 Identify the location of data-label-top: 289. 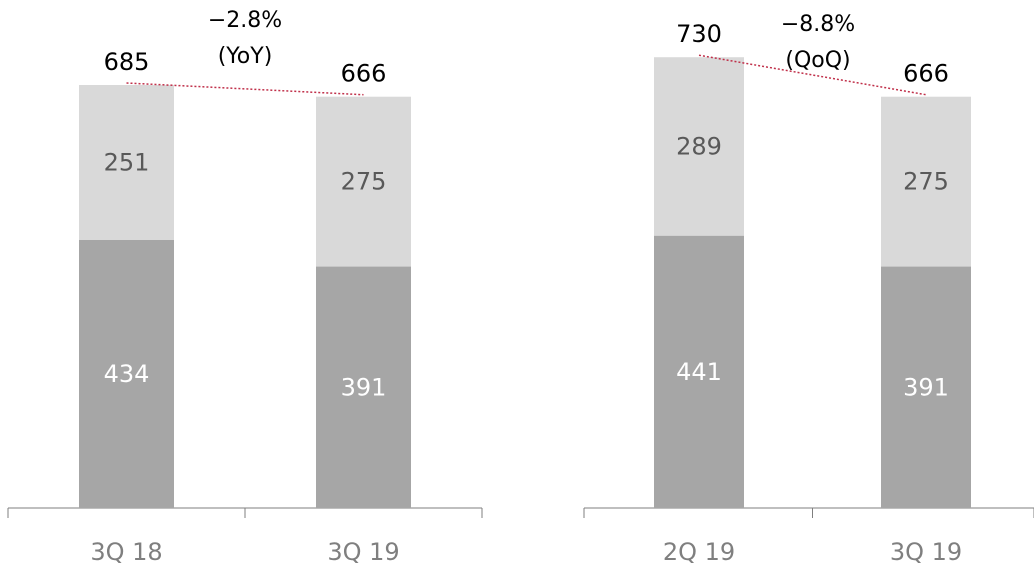
(699, 146).